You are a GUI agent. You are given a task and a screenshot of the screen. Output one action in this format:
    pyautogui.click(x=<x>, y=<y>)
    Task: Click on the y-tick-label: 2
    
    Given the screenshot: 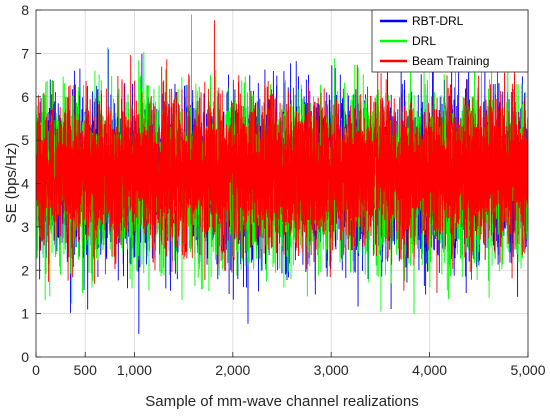 What is the action you would take?
    pyautogui.click(x=25, y=270)
    